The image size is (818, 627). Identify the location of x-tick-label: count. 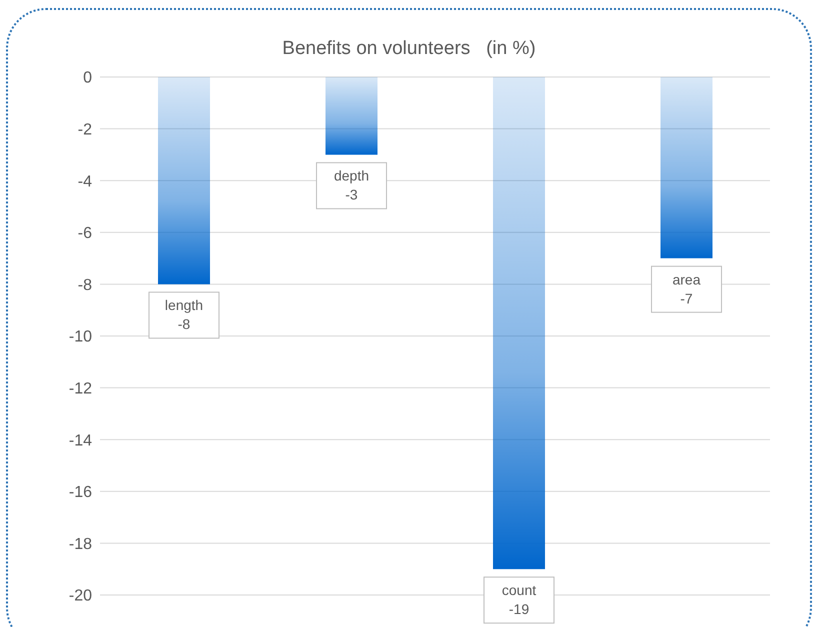
(519, 590).